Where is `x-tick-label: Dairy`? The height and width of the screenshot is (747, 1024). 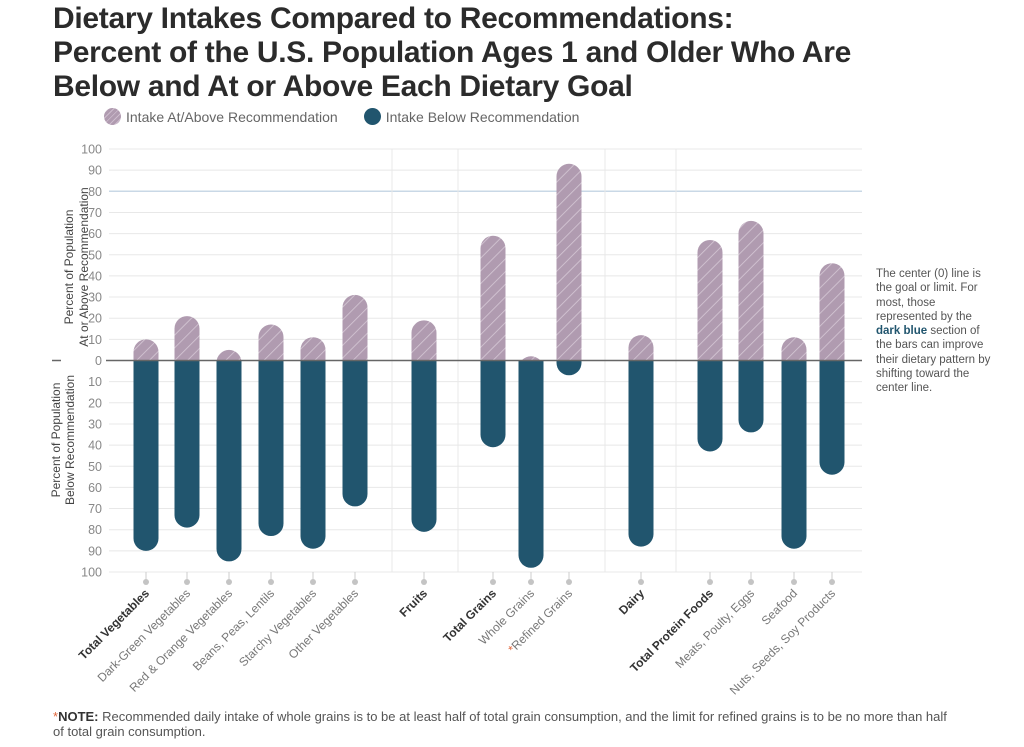 x-tick-label: Dairy is located at coordinates (631, 601).